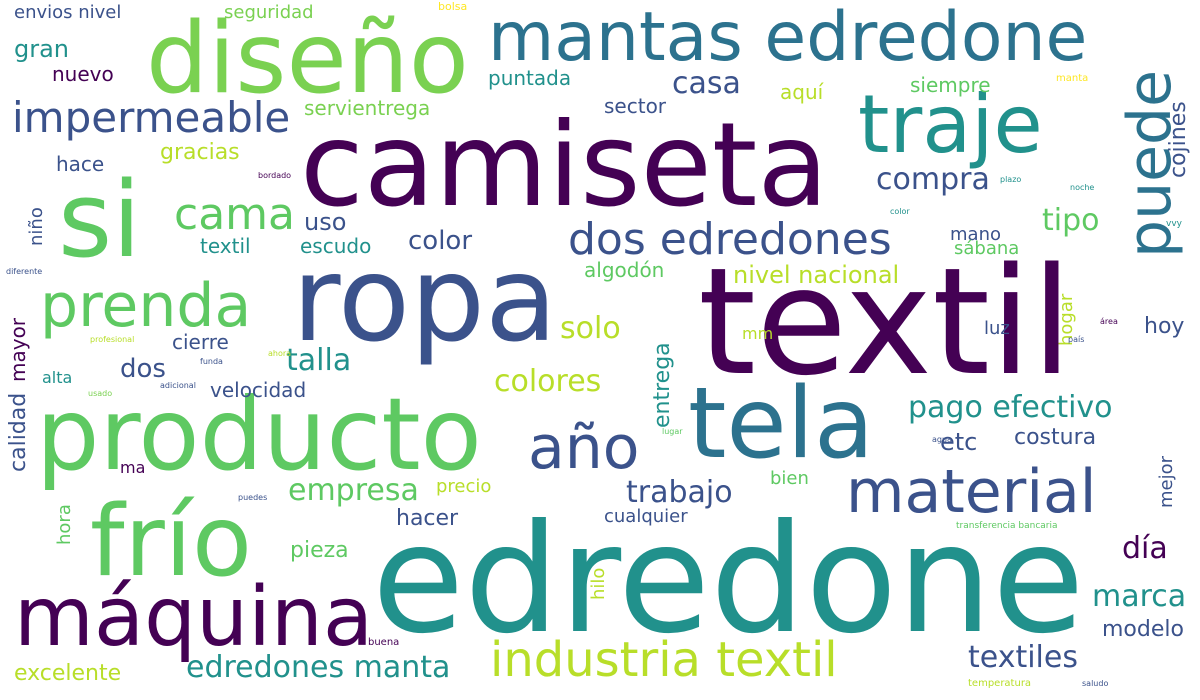 Image resolution: width=1200 pixels, height=700 pixels. I want to click on word-puedes: puedes, so click(253, 497).